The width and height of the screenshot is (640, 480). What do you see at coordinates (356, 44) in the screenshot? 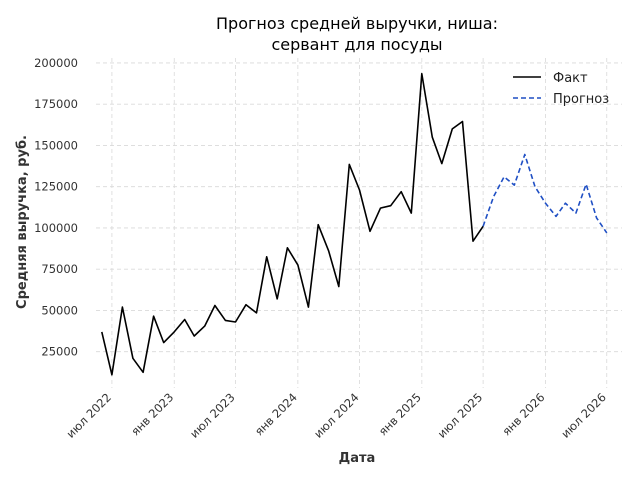
I see `chart-title-line2: сервант для посуды` at bounding box center [356, 44].